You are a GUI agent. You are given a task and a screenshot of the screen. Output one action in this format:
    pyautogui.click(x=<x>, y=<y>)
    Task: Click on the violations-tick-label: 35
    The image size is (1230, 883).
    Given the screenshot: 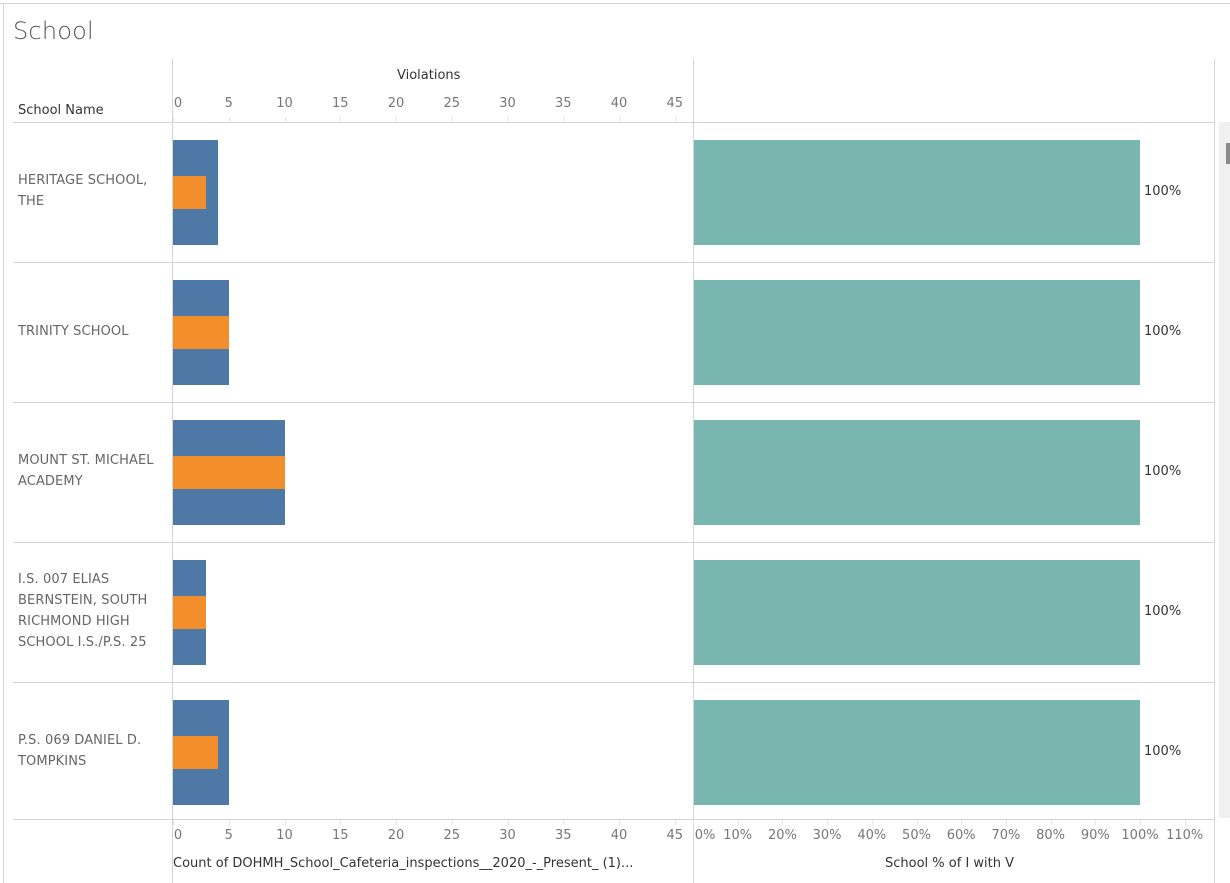 What is the action you would take?
    pyautogui.click(x=563, y=103)
    